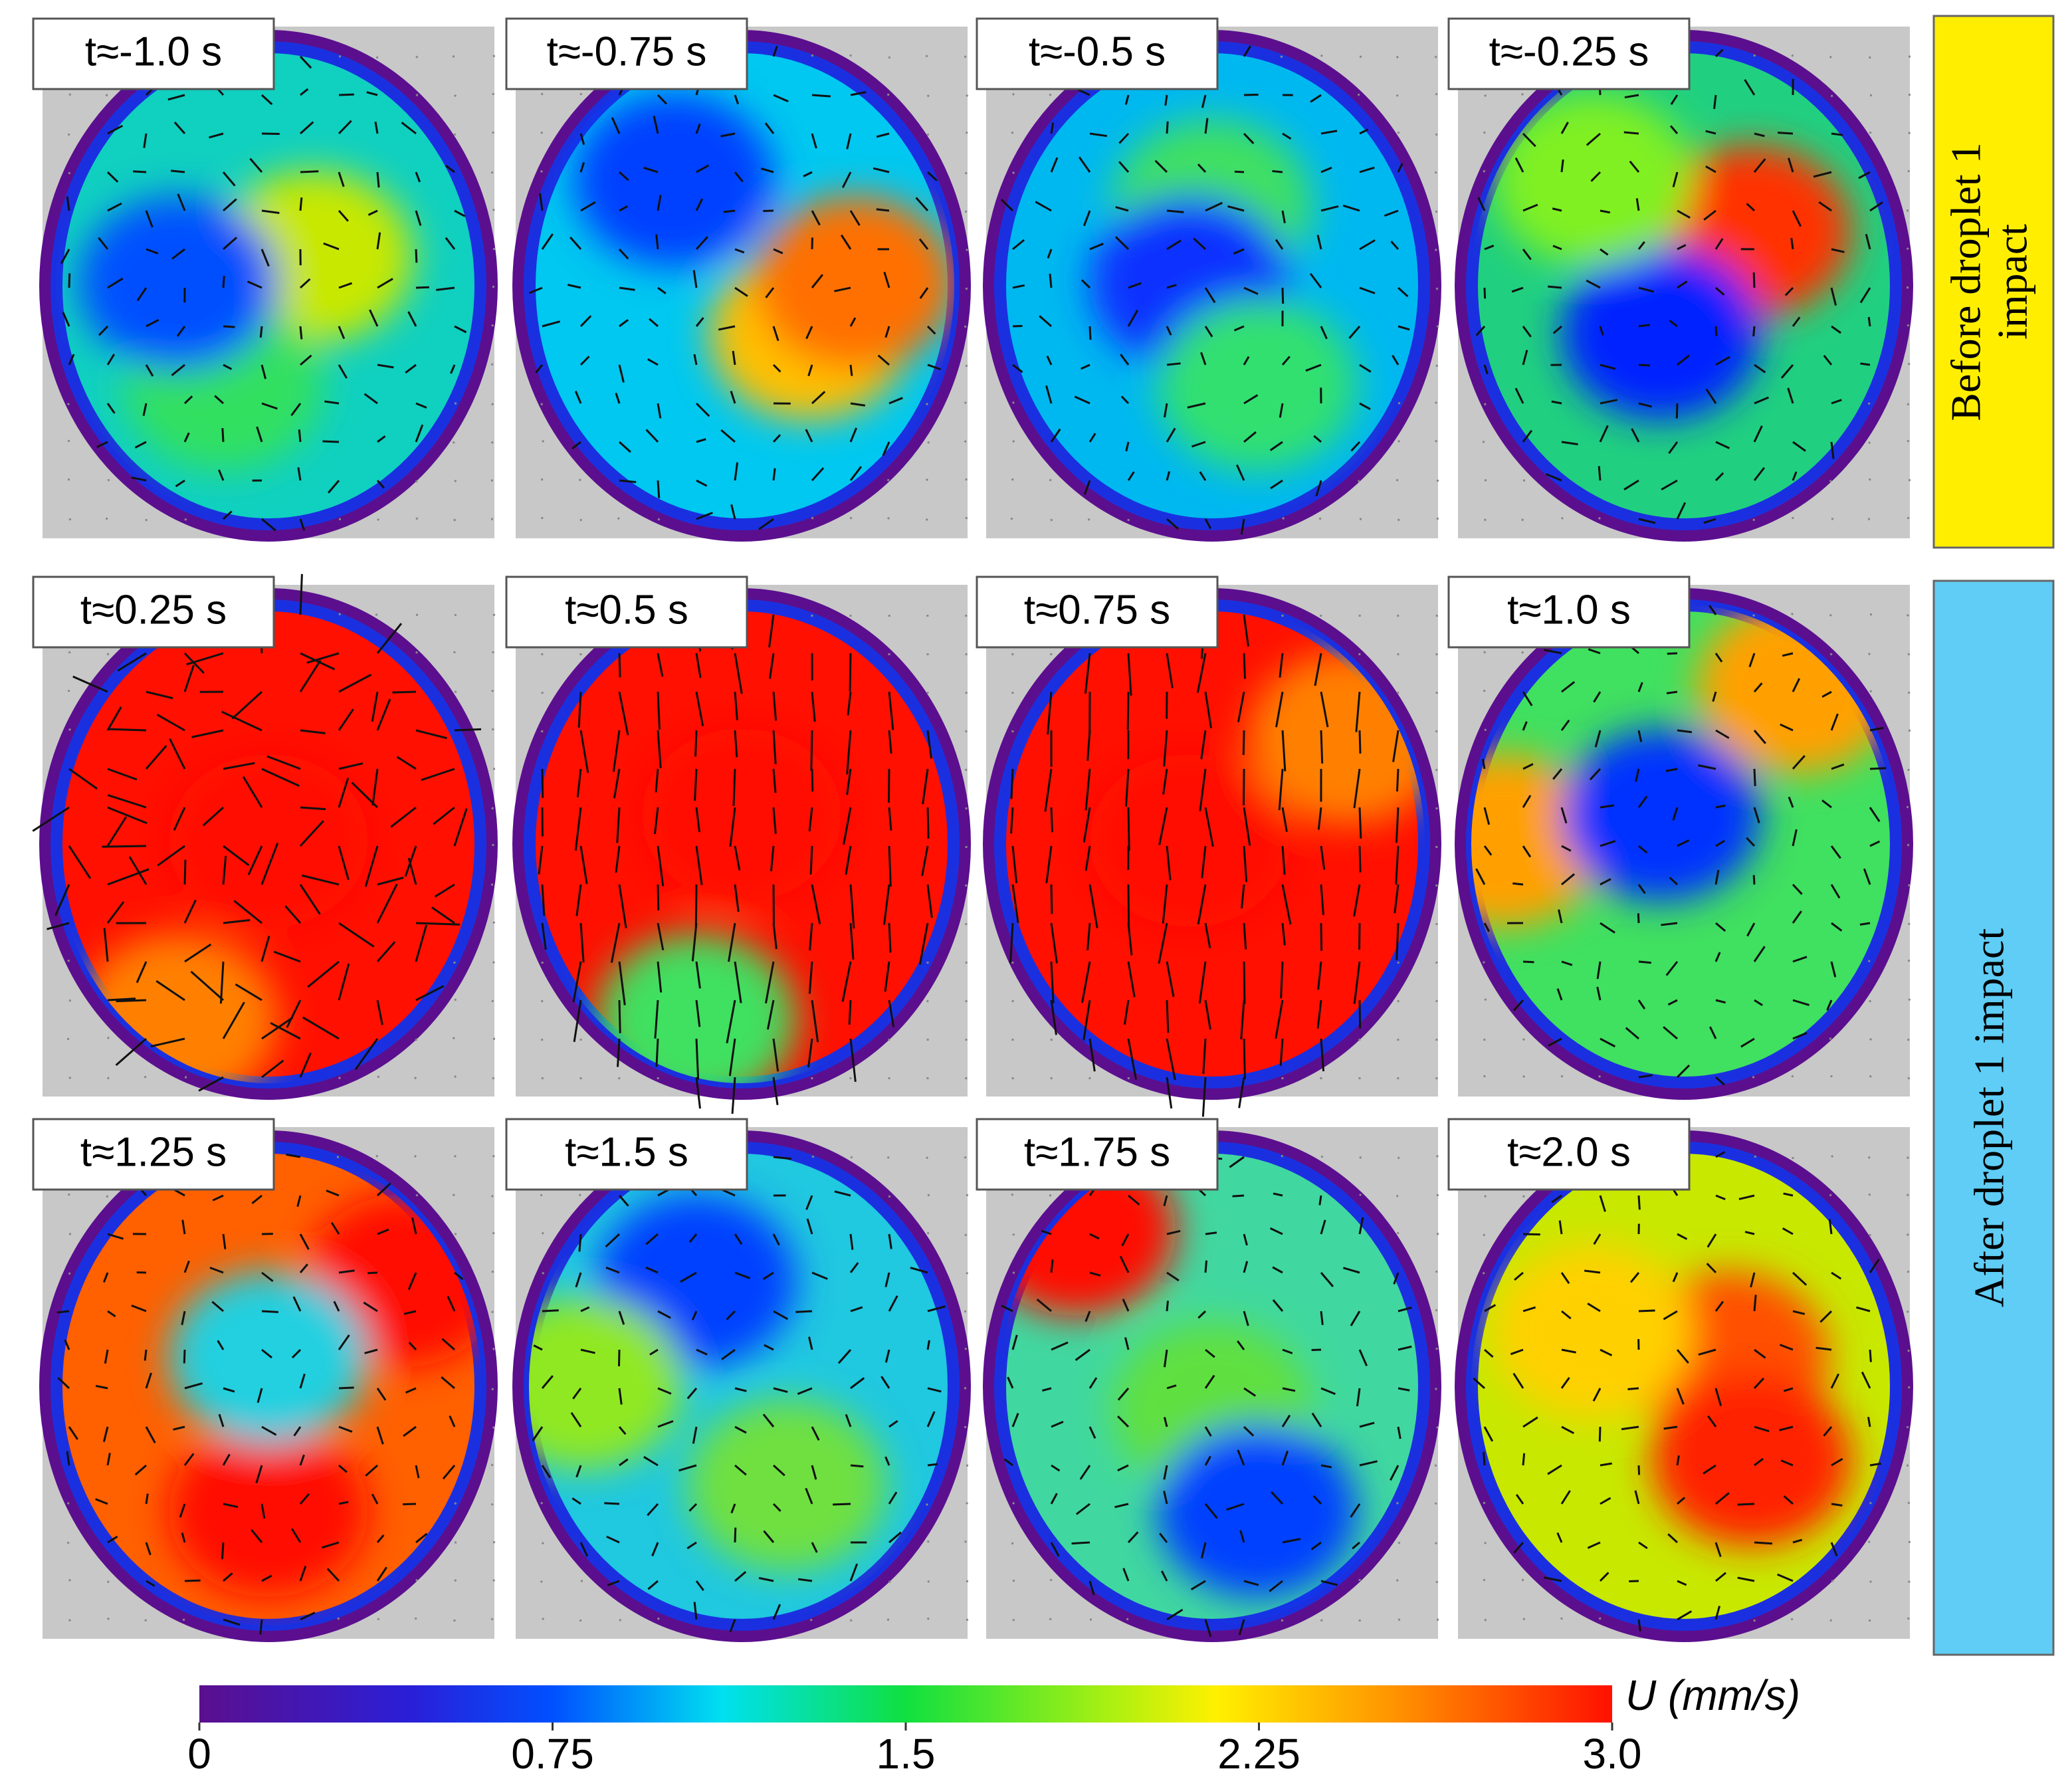 The width and height of the screenshot is (2072, 1783). What do you see at coordinates (738, 1380) in the screenshot?
I see `panel: t≈1.5 s` at bounding box center [738, 1380].